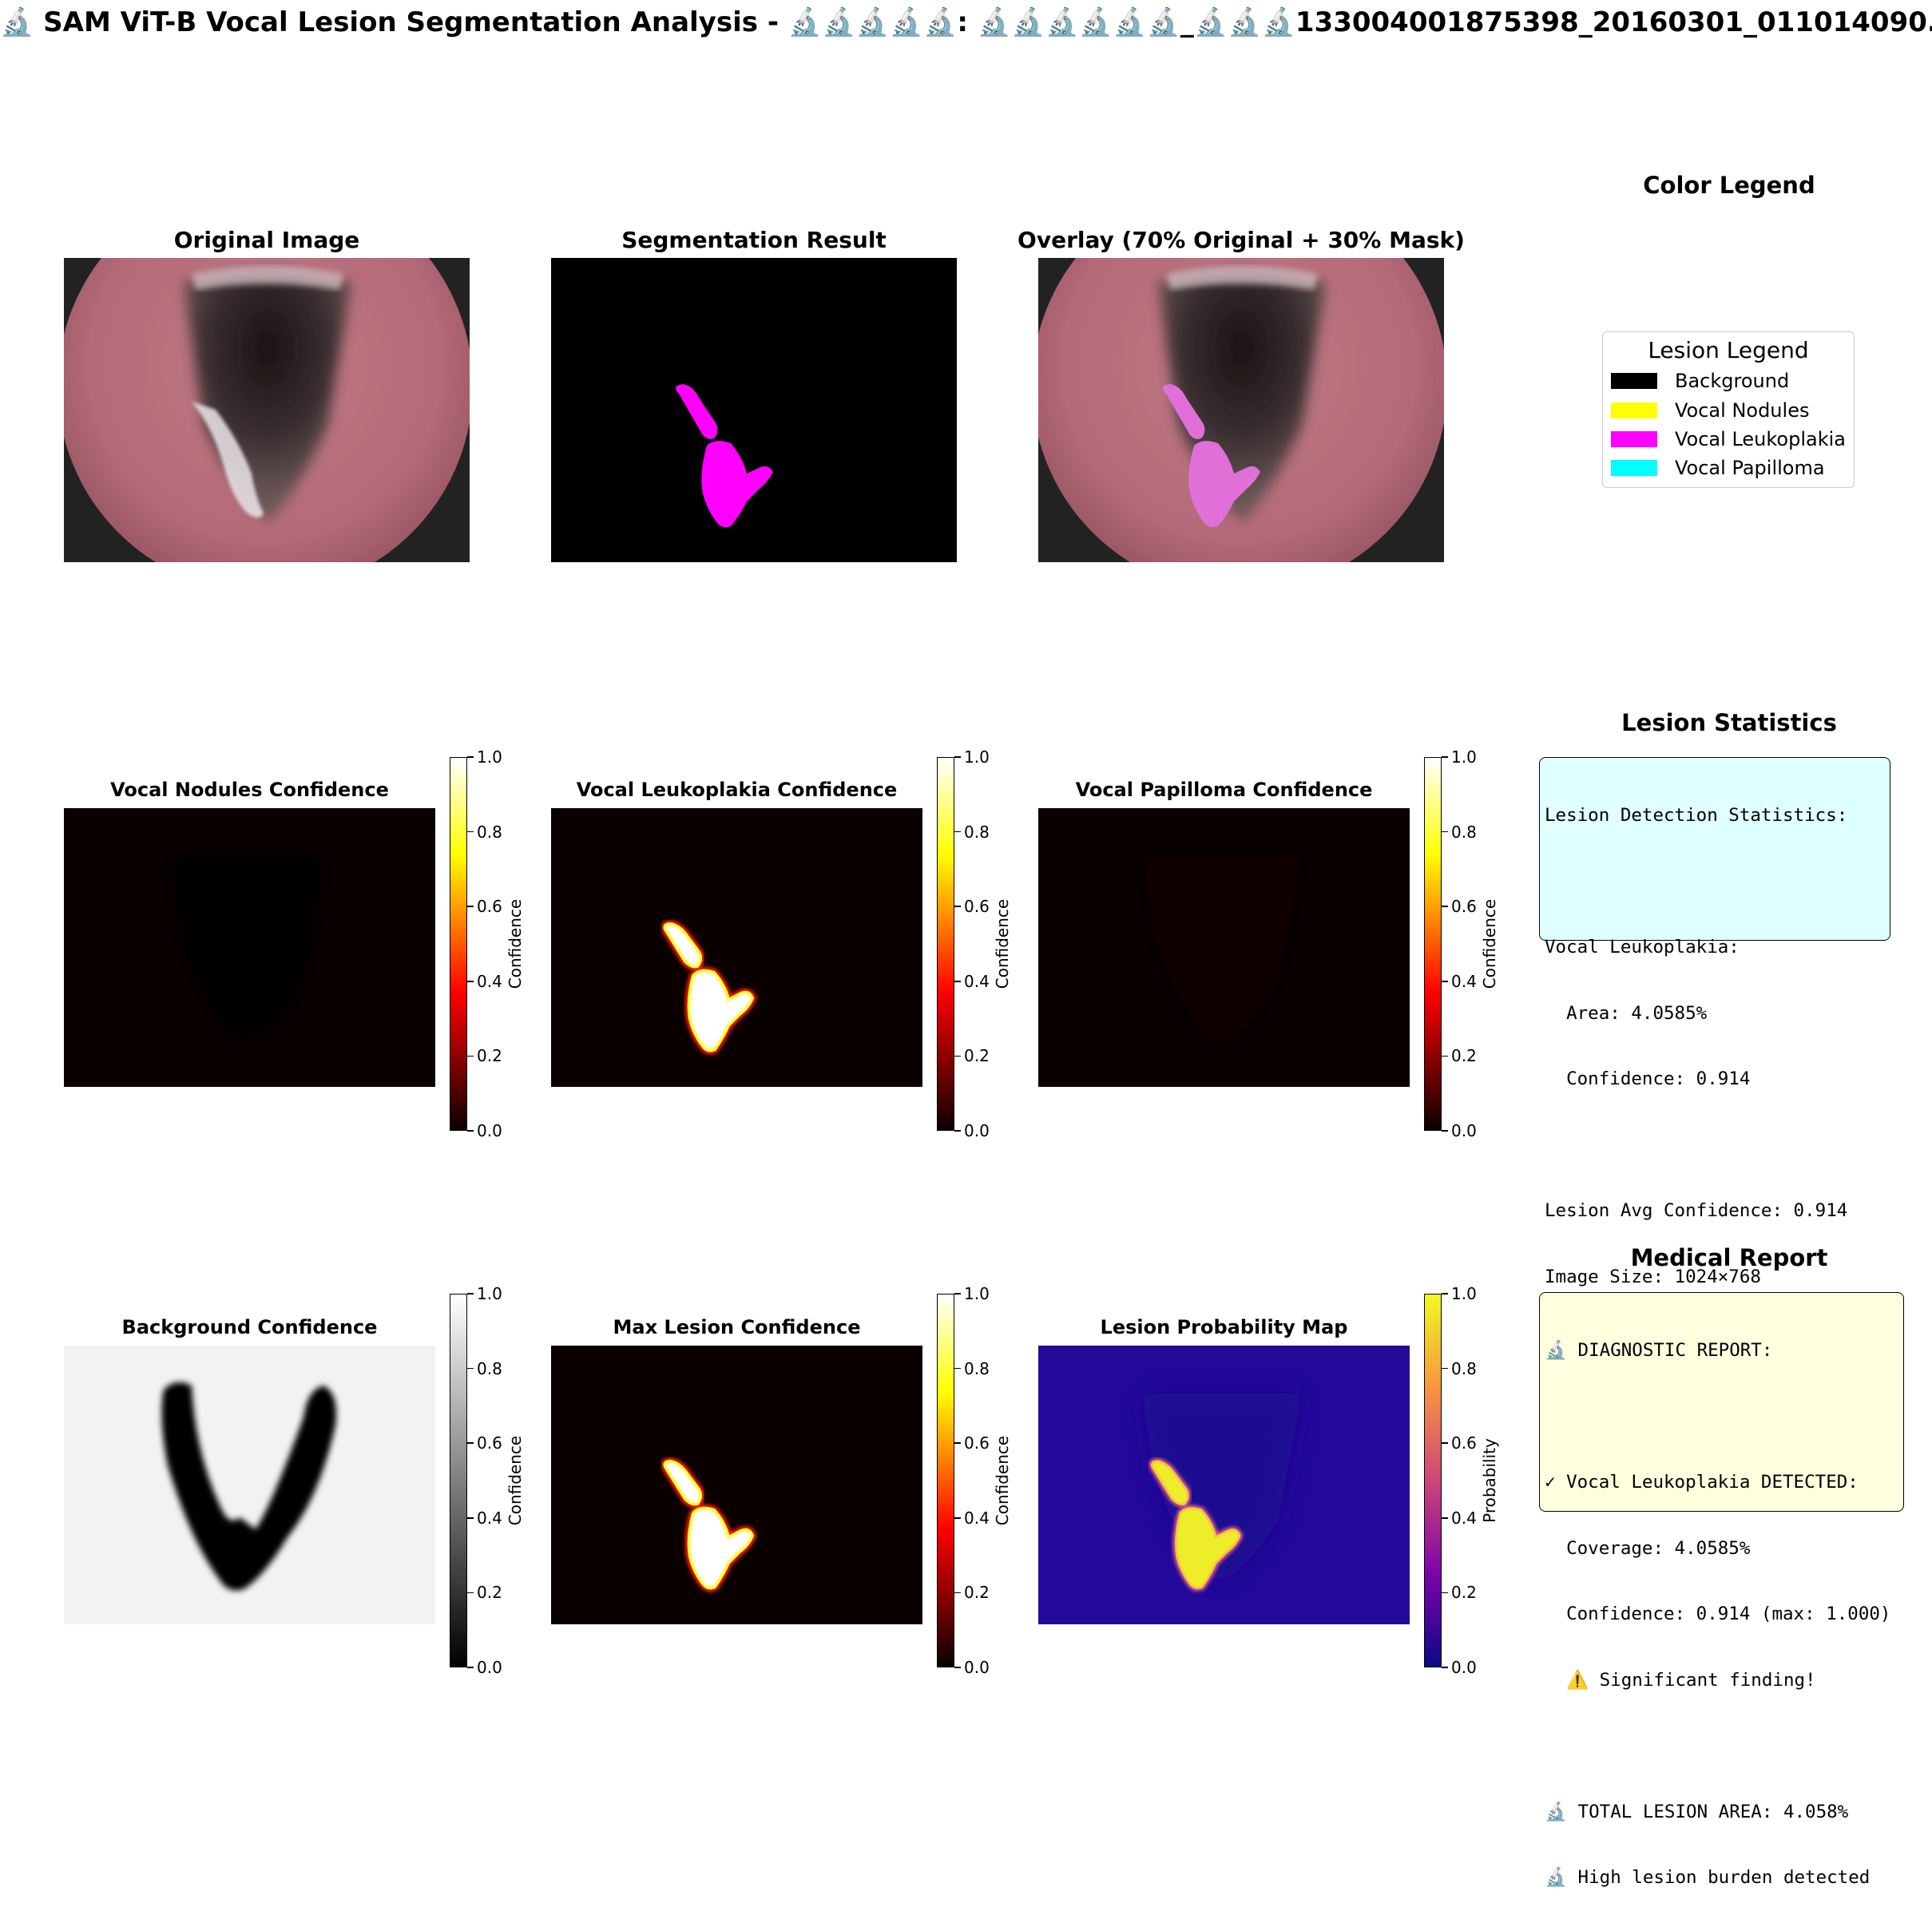 The width and height of the screenshot is (1932, 1911). I want to click on stats-line: Area: 4.0585%, so click(1626, 1013).